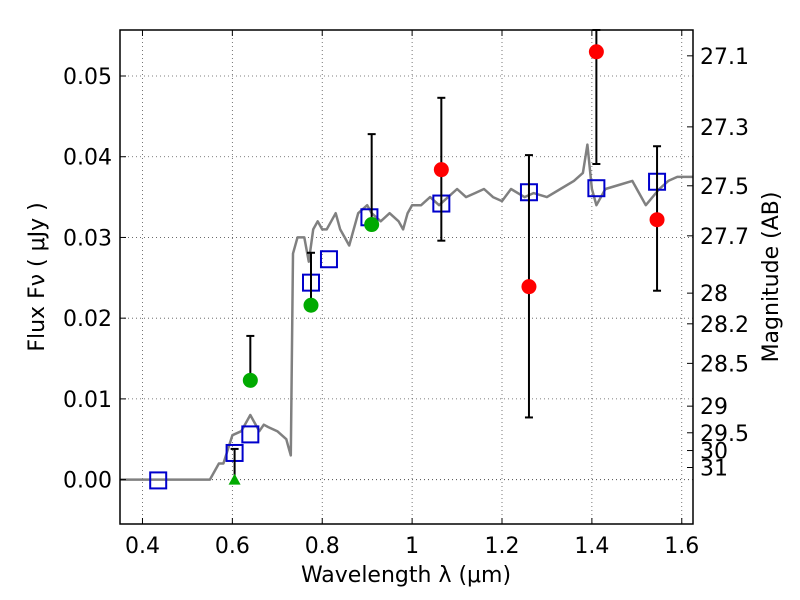  What do you see at coordinates (771, 277) in the screenshot?
I see `y-axis-right-label: Magnitude (AB)` at bounding box center [771, 277].